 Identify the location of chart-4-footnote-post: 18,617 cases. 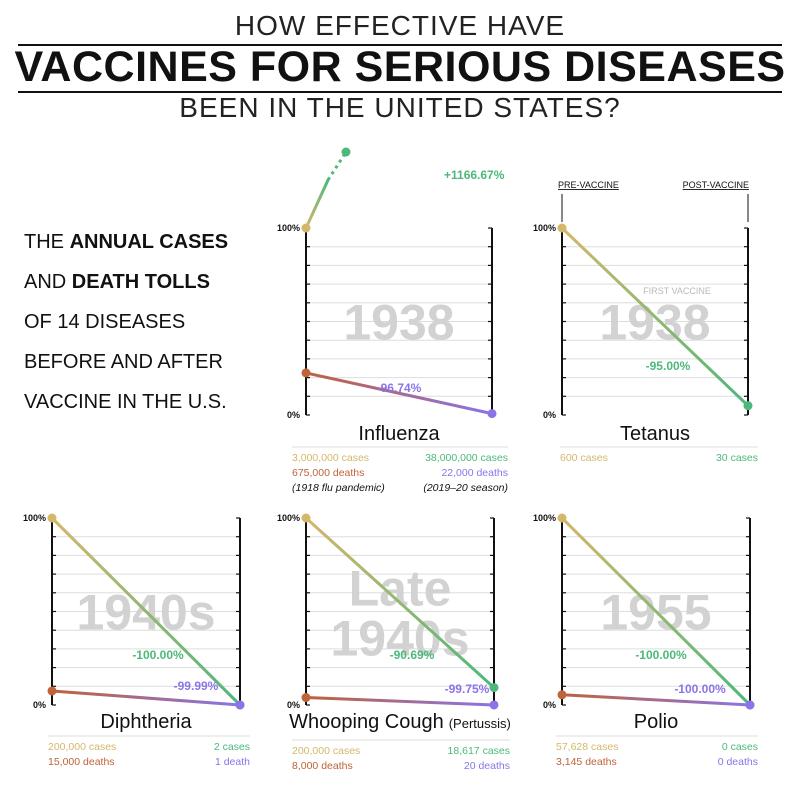
(479, 751).